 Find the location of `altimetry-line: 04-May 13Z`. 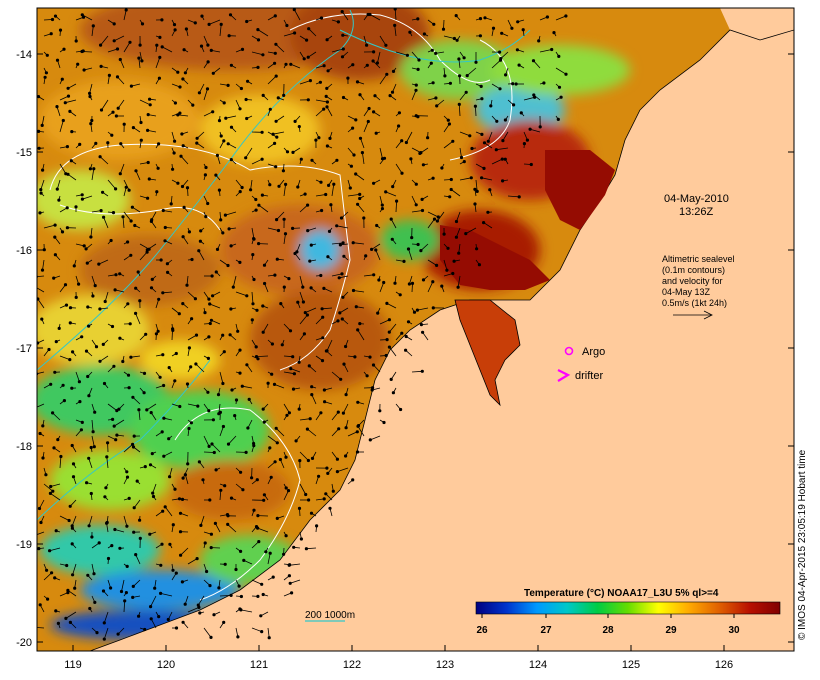

altimetry-line: 04-May 13Z is located at coordinates (686, 292).